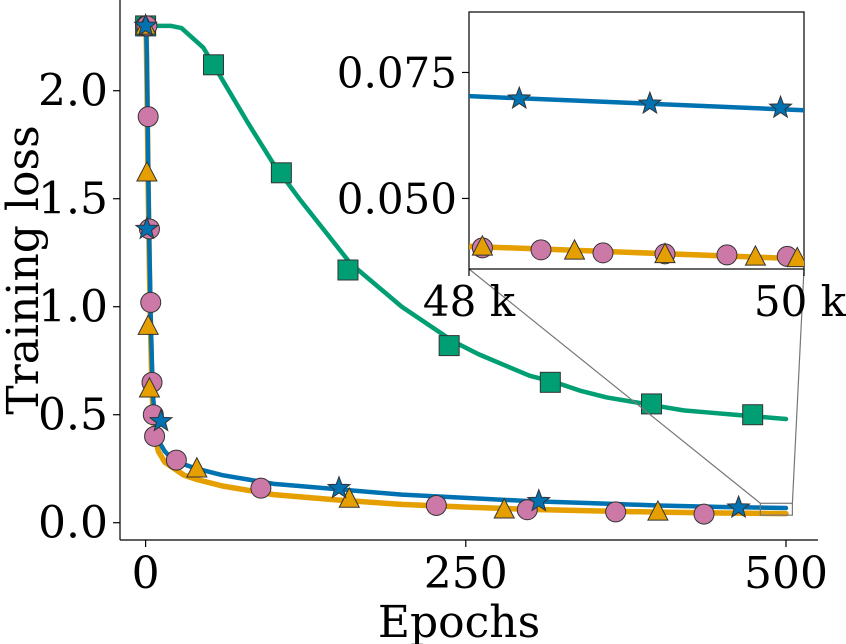 The image size is (846, 644). What do you see at coordinates (459, 620) in the screenshot?
I see `x-axis-label: Epochs` at bounding box center [459, 620].